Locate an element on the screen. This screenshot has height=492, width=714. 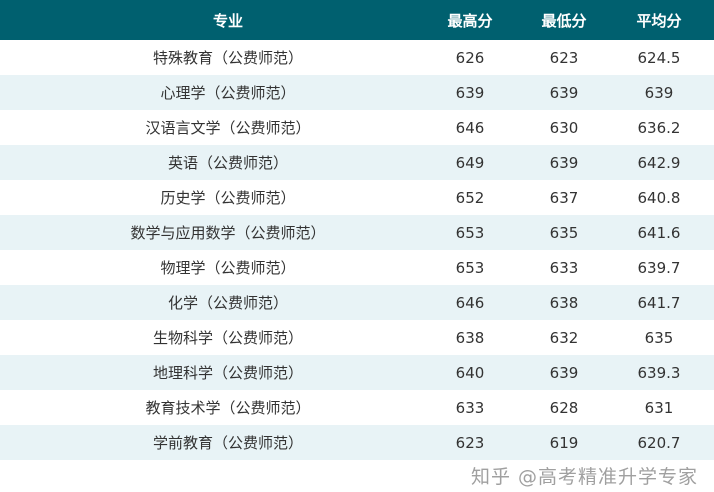
cell-max-score: 652 is located at coordinates (470, 197).